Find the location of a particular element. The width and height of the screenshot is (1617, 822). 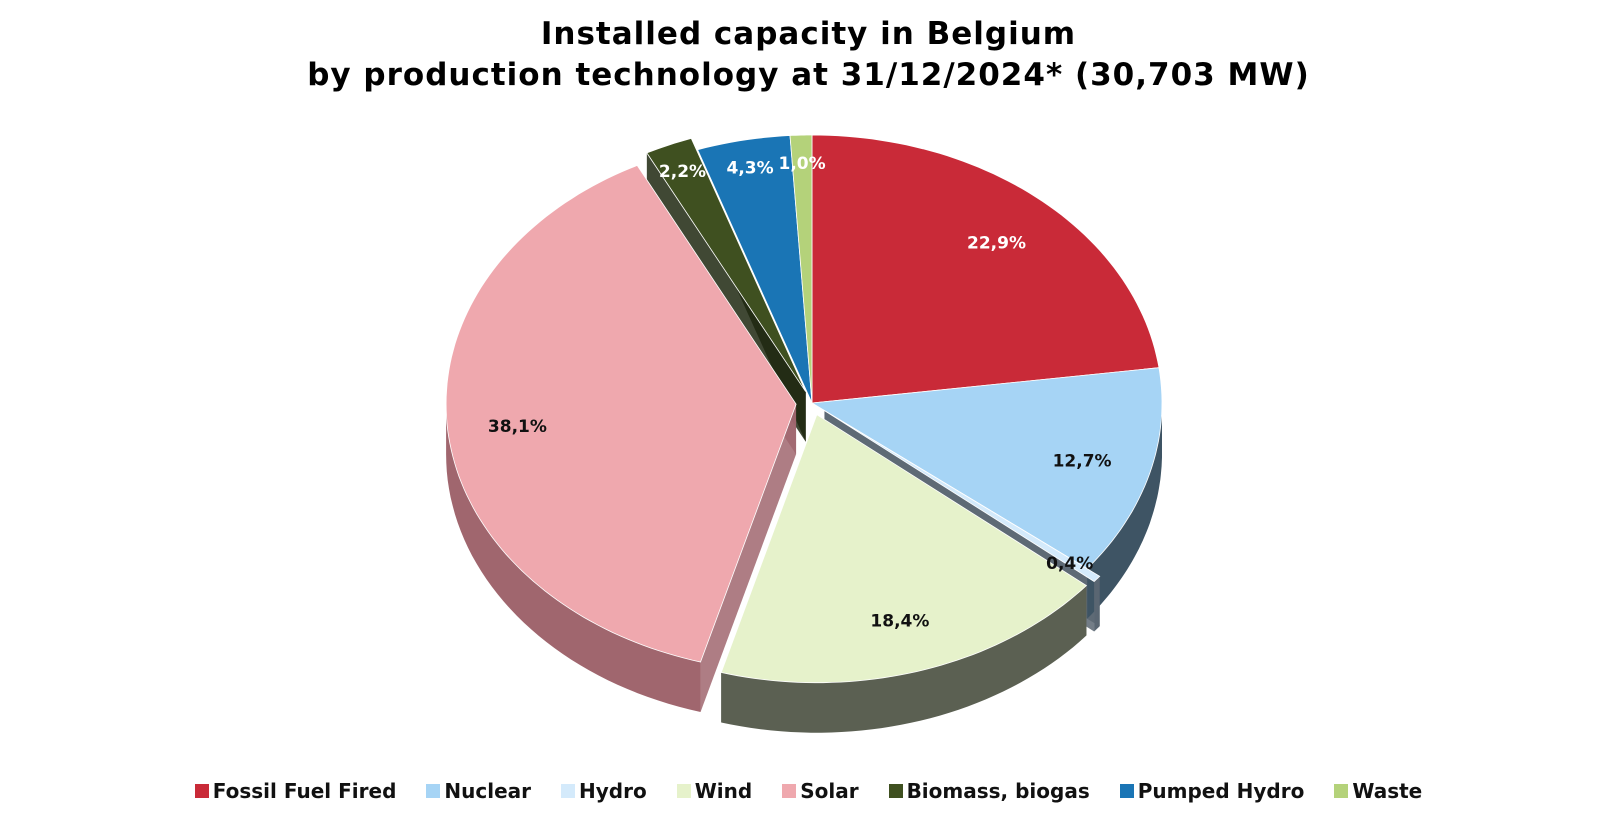

pie-slice-biomass-biogas is located at coordinates (726, 264).